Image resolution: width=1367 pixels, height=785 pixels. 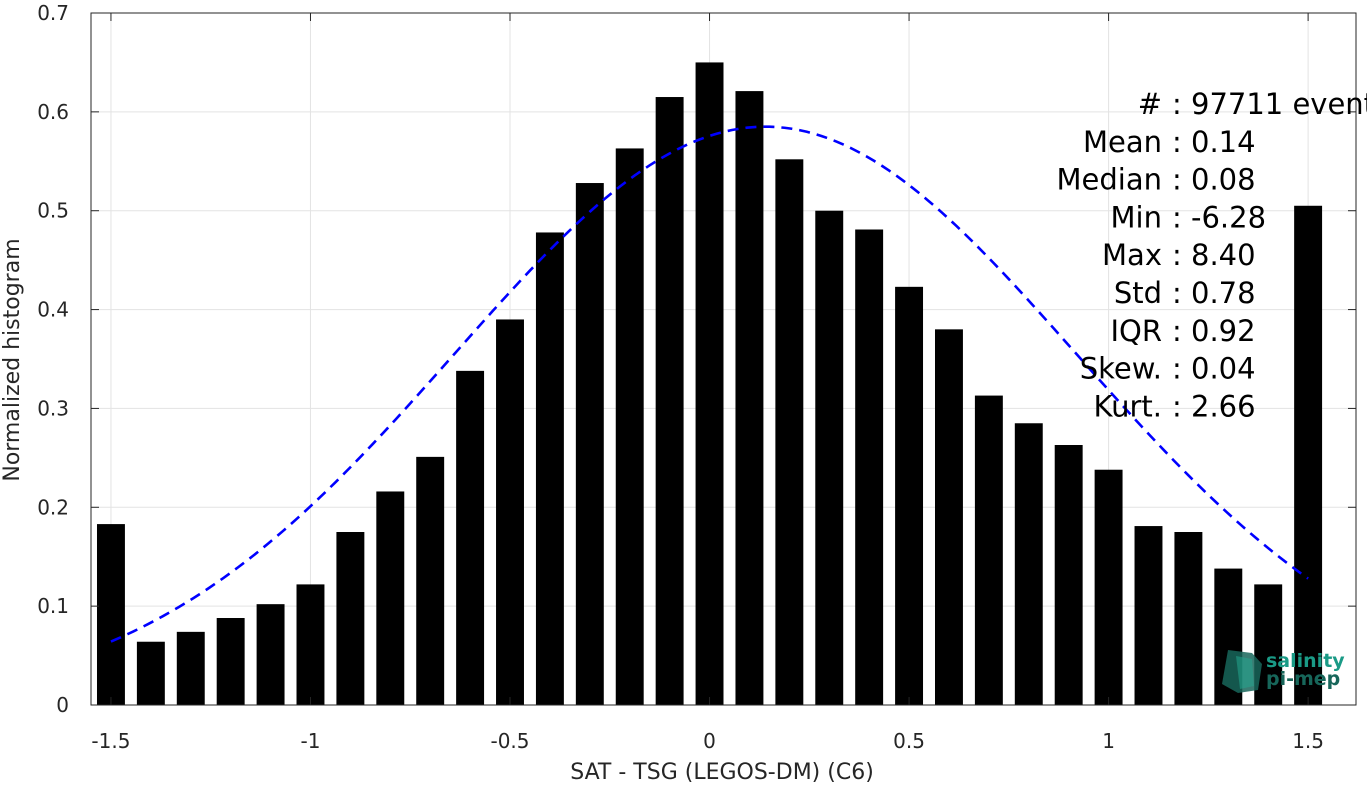 I want to click on x-tick-label: 0, so click(x=709, y=741).